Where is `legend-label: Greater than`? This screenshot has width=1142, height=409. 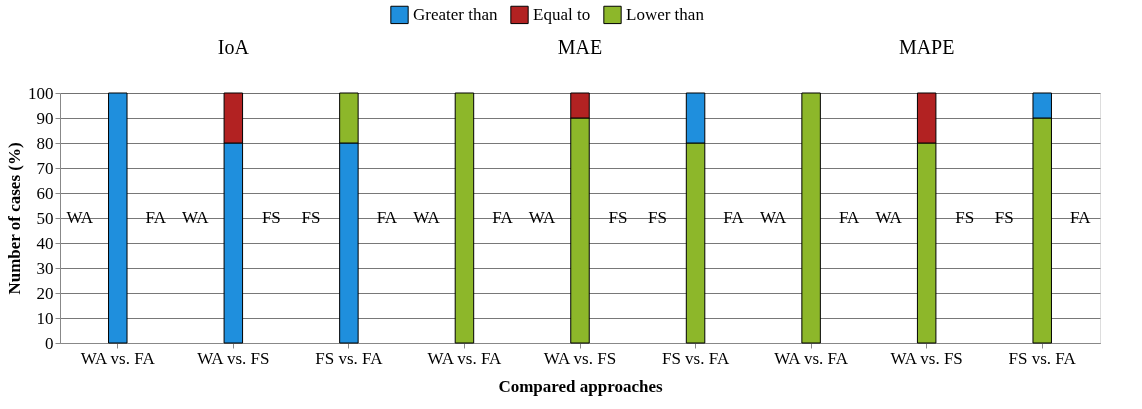 legend-label: Greater than is located at coordinates (455, 14).